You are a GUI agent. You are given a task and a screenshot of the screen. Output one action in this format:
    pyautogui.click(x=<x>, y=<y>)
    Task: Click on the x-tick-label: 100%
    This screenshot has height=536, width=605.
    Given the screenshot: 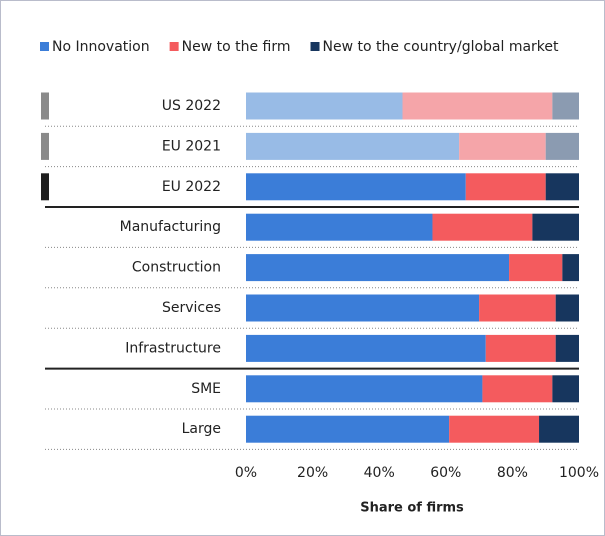 What is the action you would take?
    pyautogui.click(x=579, y=473)
    